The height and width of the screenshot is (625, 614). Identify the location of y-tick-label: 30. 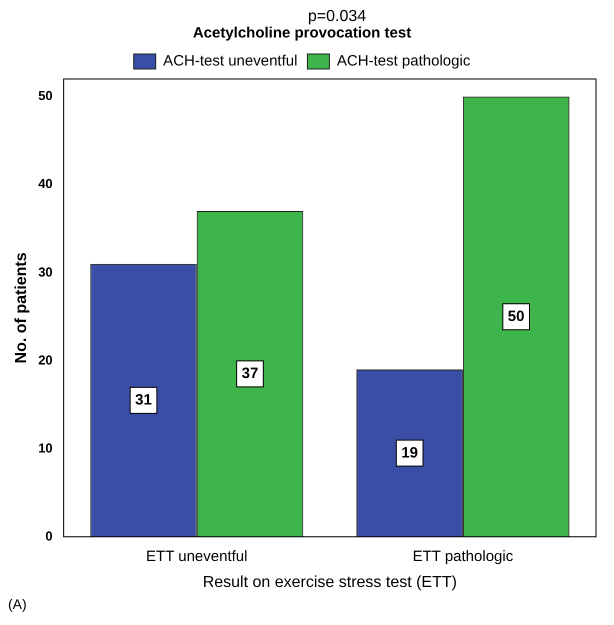
(45, 272).